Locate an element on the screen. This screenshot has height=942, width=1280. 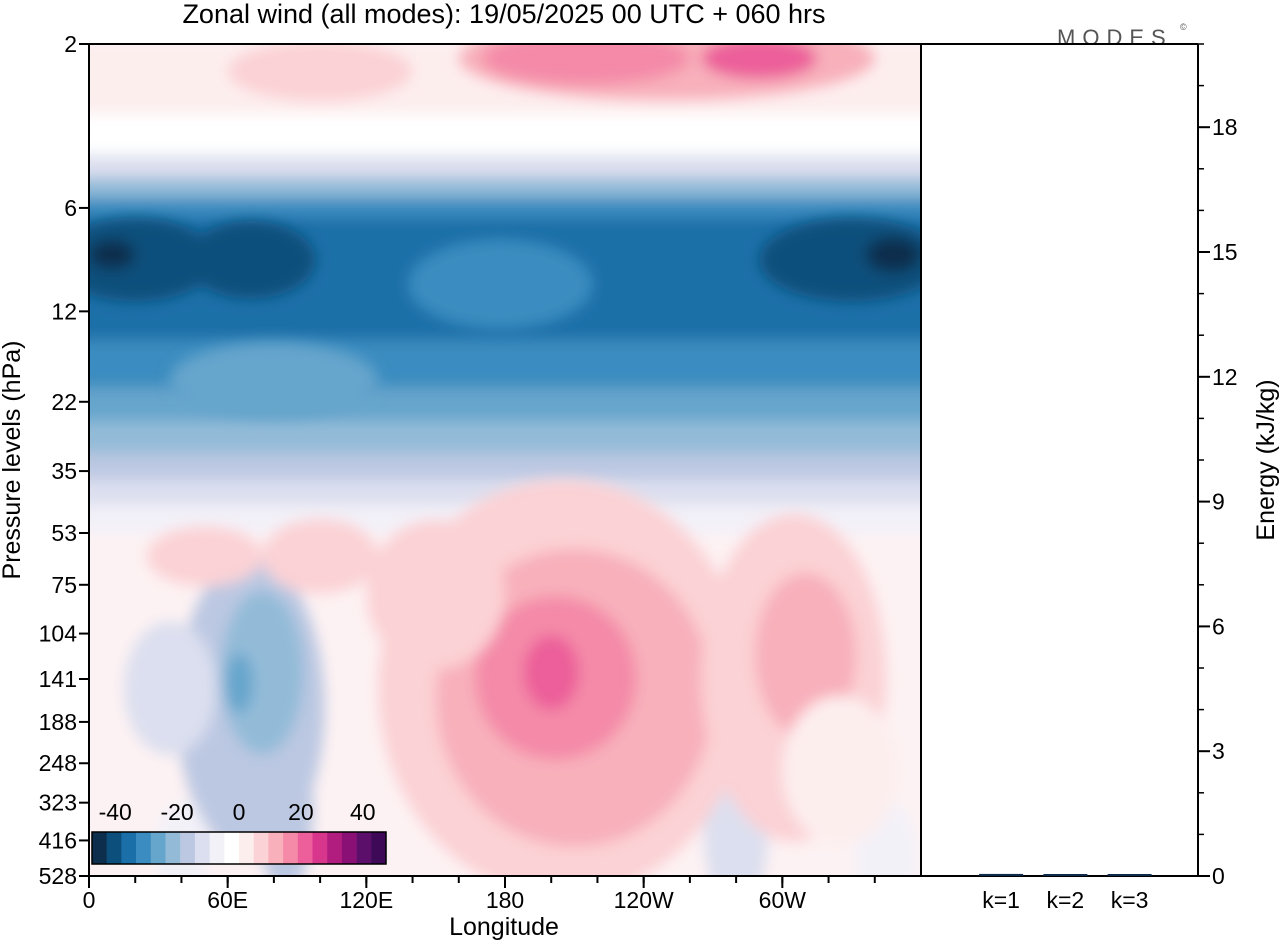
y-tick-label: 104 is located at coordinates (58, 634).